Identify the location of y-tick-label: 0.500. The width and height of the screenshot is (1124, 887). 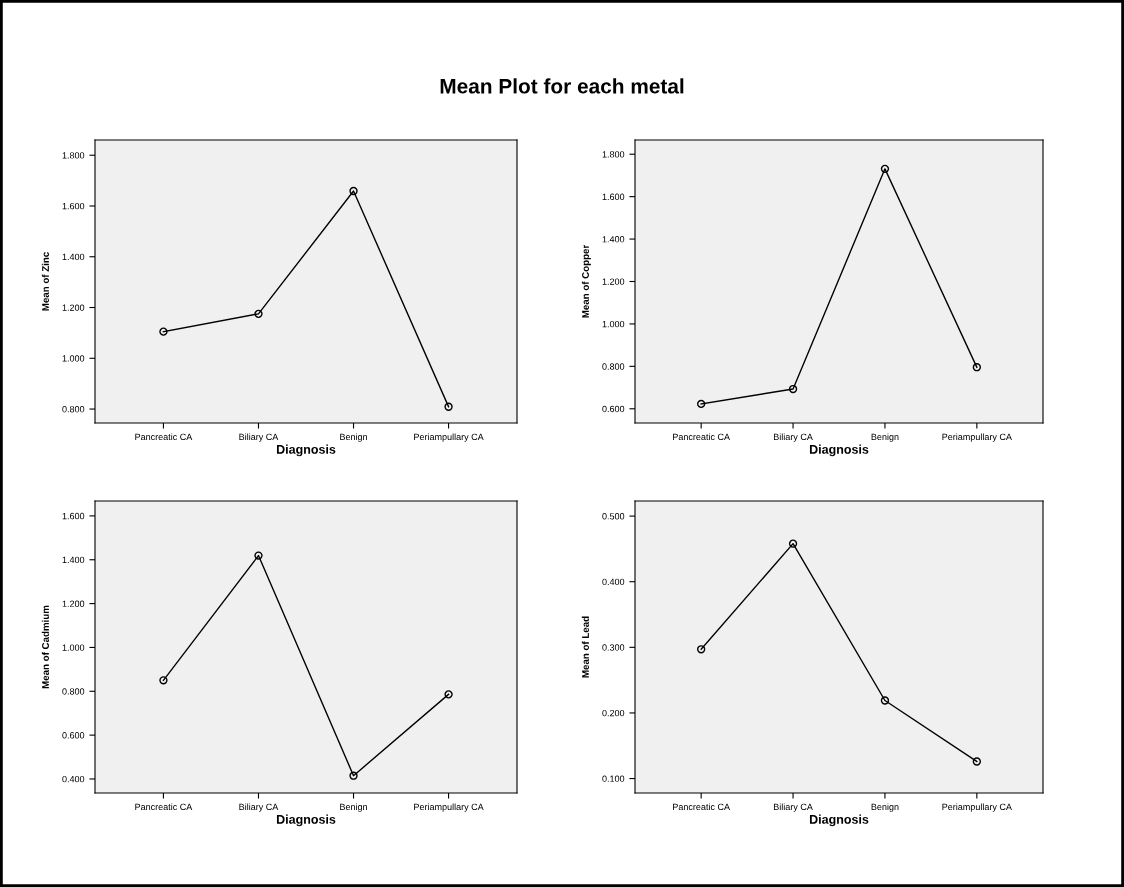
(613, 516).